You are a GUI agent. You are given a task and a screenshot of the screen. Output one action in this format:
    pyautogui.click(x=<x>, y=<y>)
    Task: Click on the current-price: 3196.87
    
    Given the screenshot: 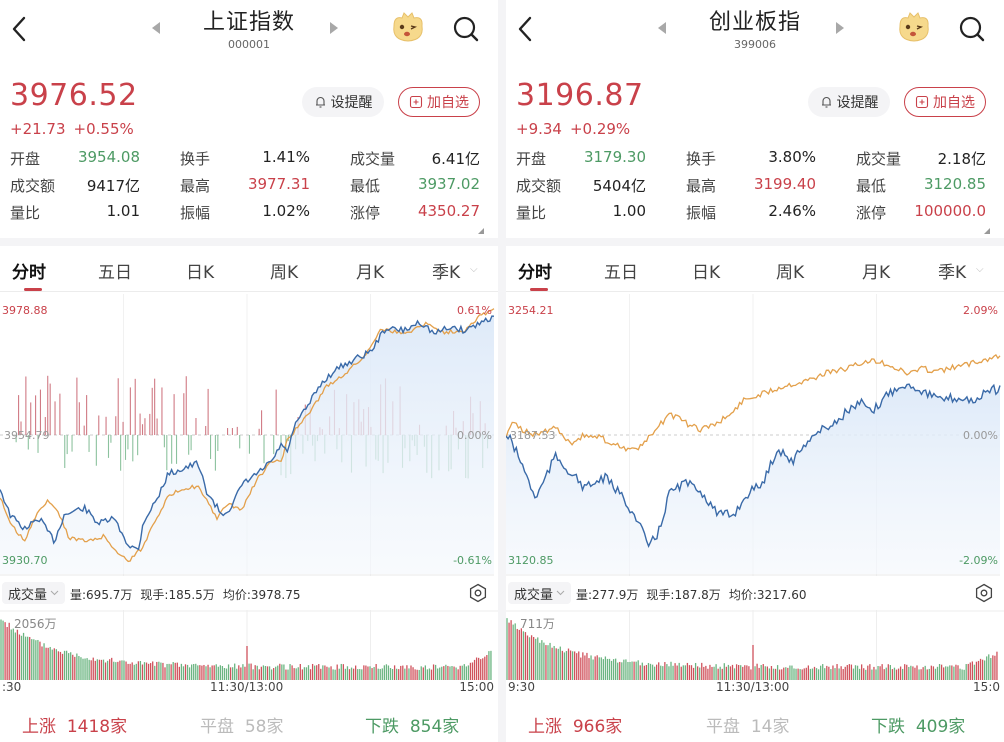 What is the action you would take?
    pyautogui.click(x=580, y=95)
    